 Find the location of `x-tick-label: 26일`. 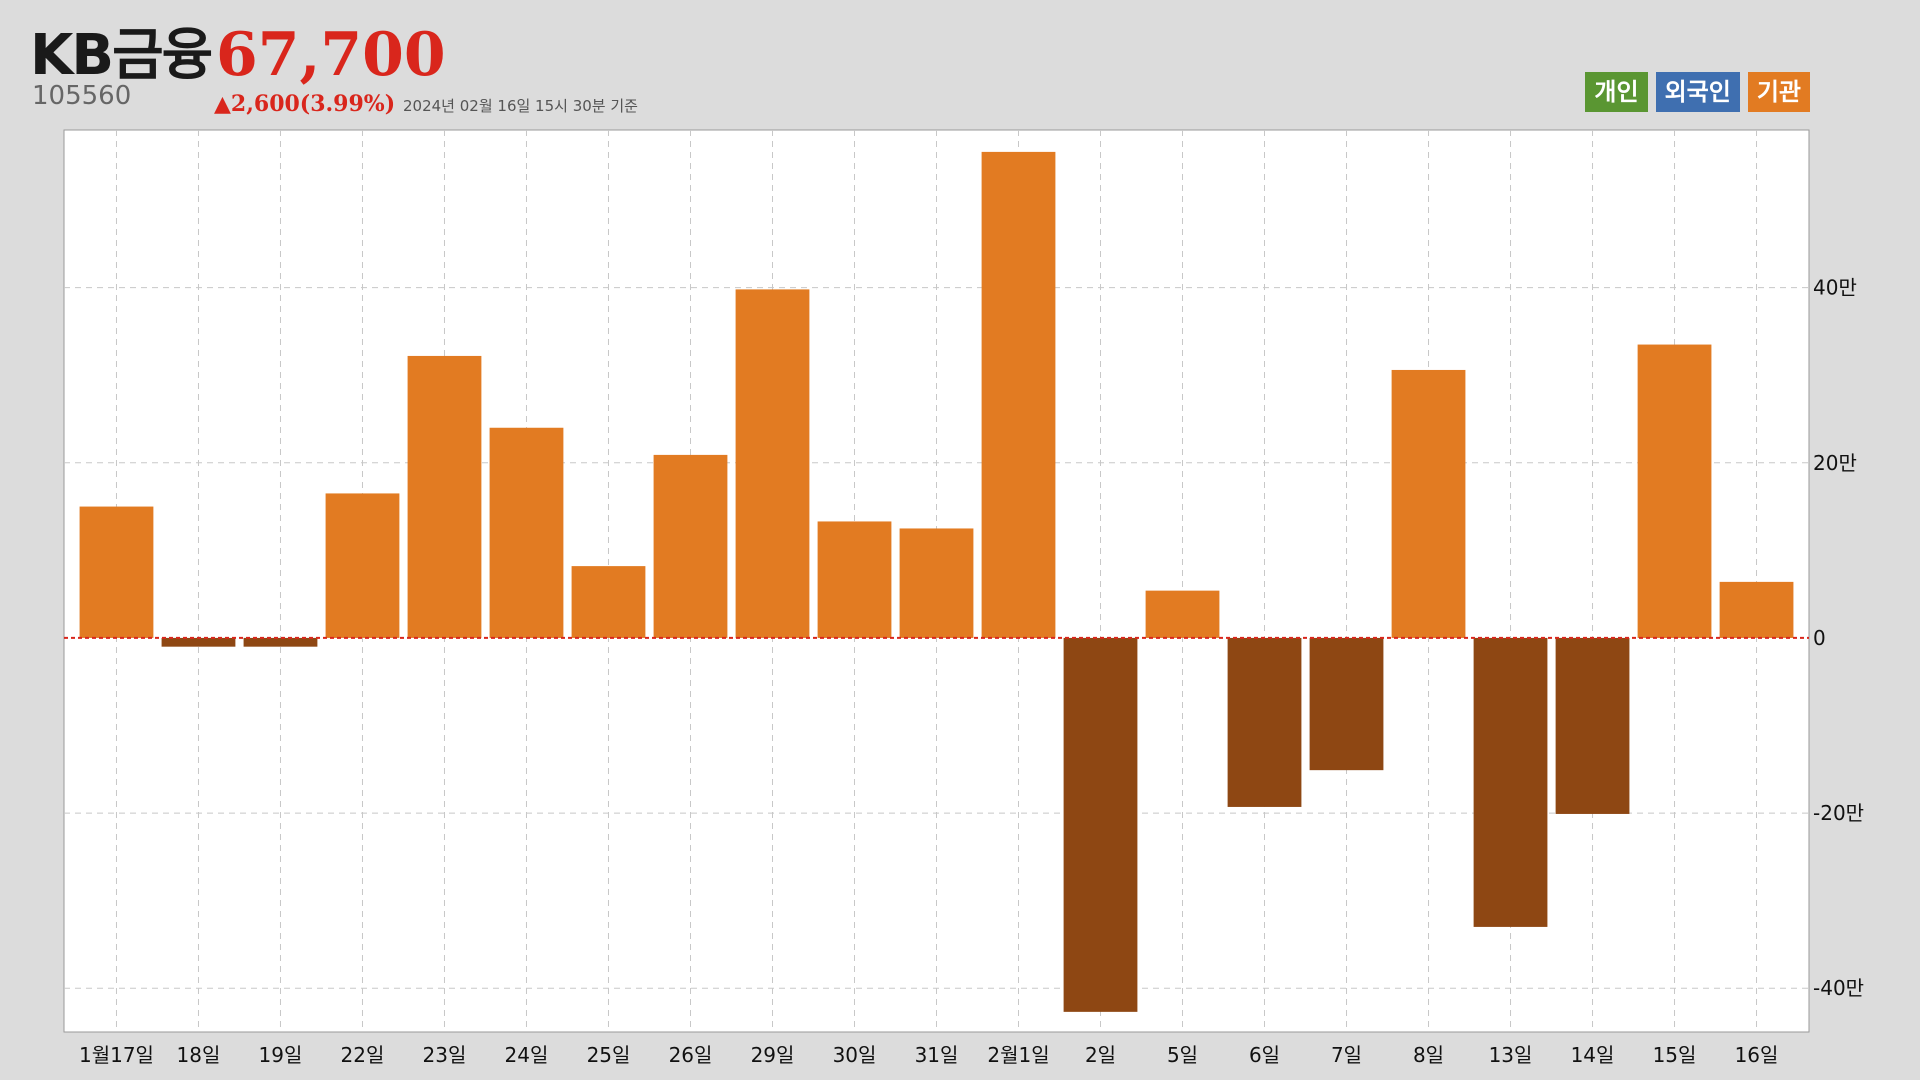

x-tick-label: 26일 is located at coordinates (691, 1055).